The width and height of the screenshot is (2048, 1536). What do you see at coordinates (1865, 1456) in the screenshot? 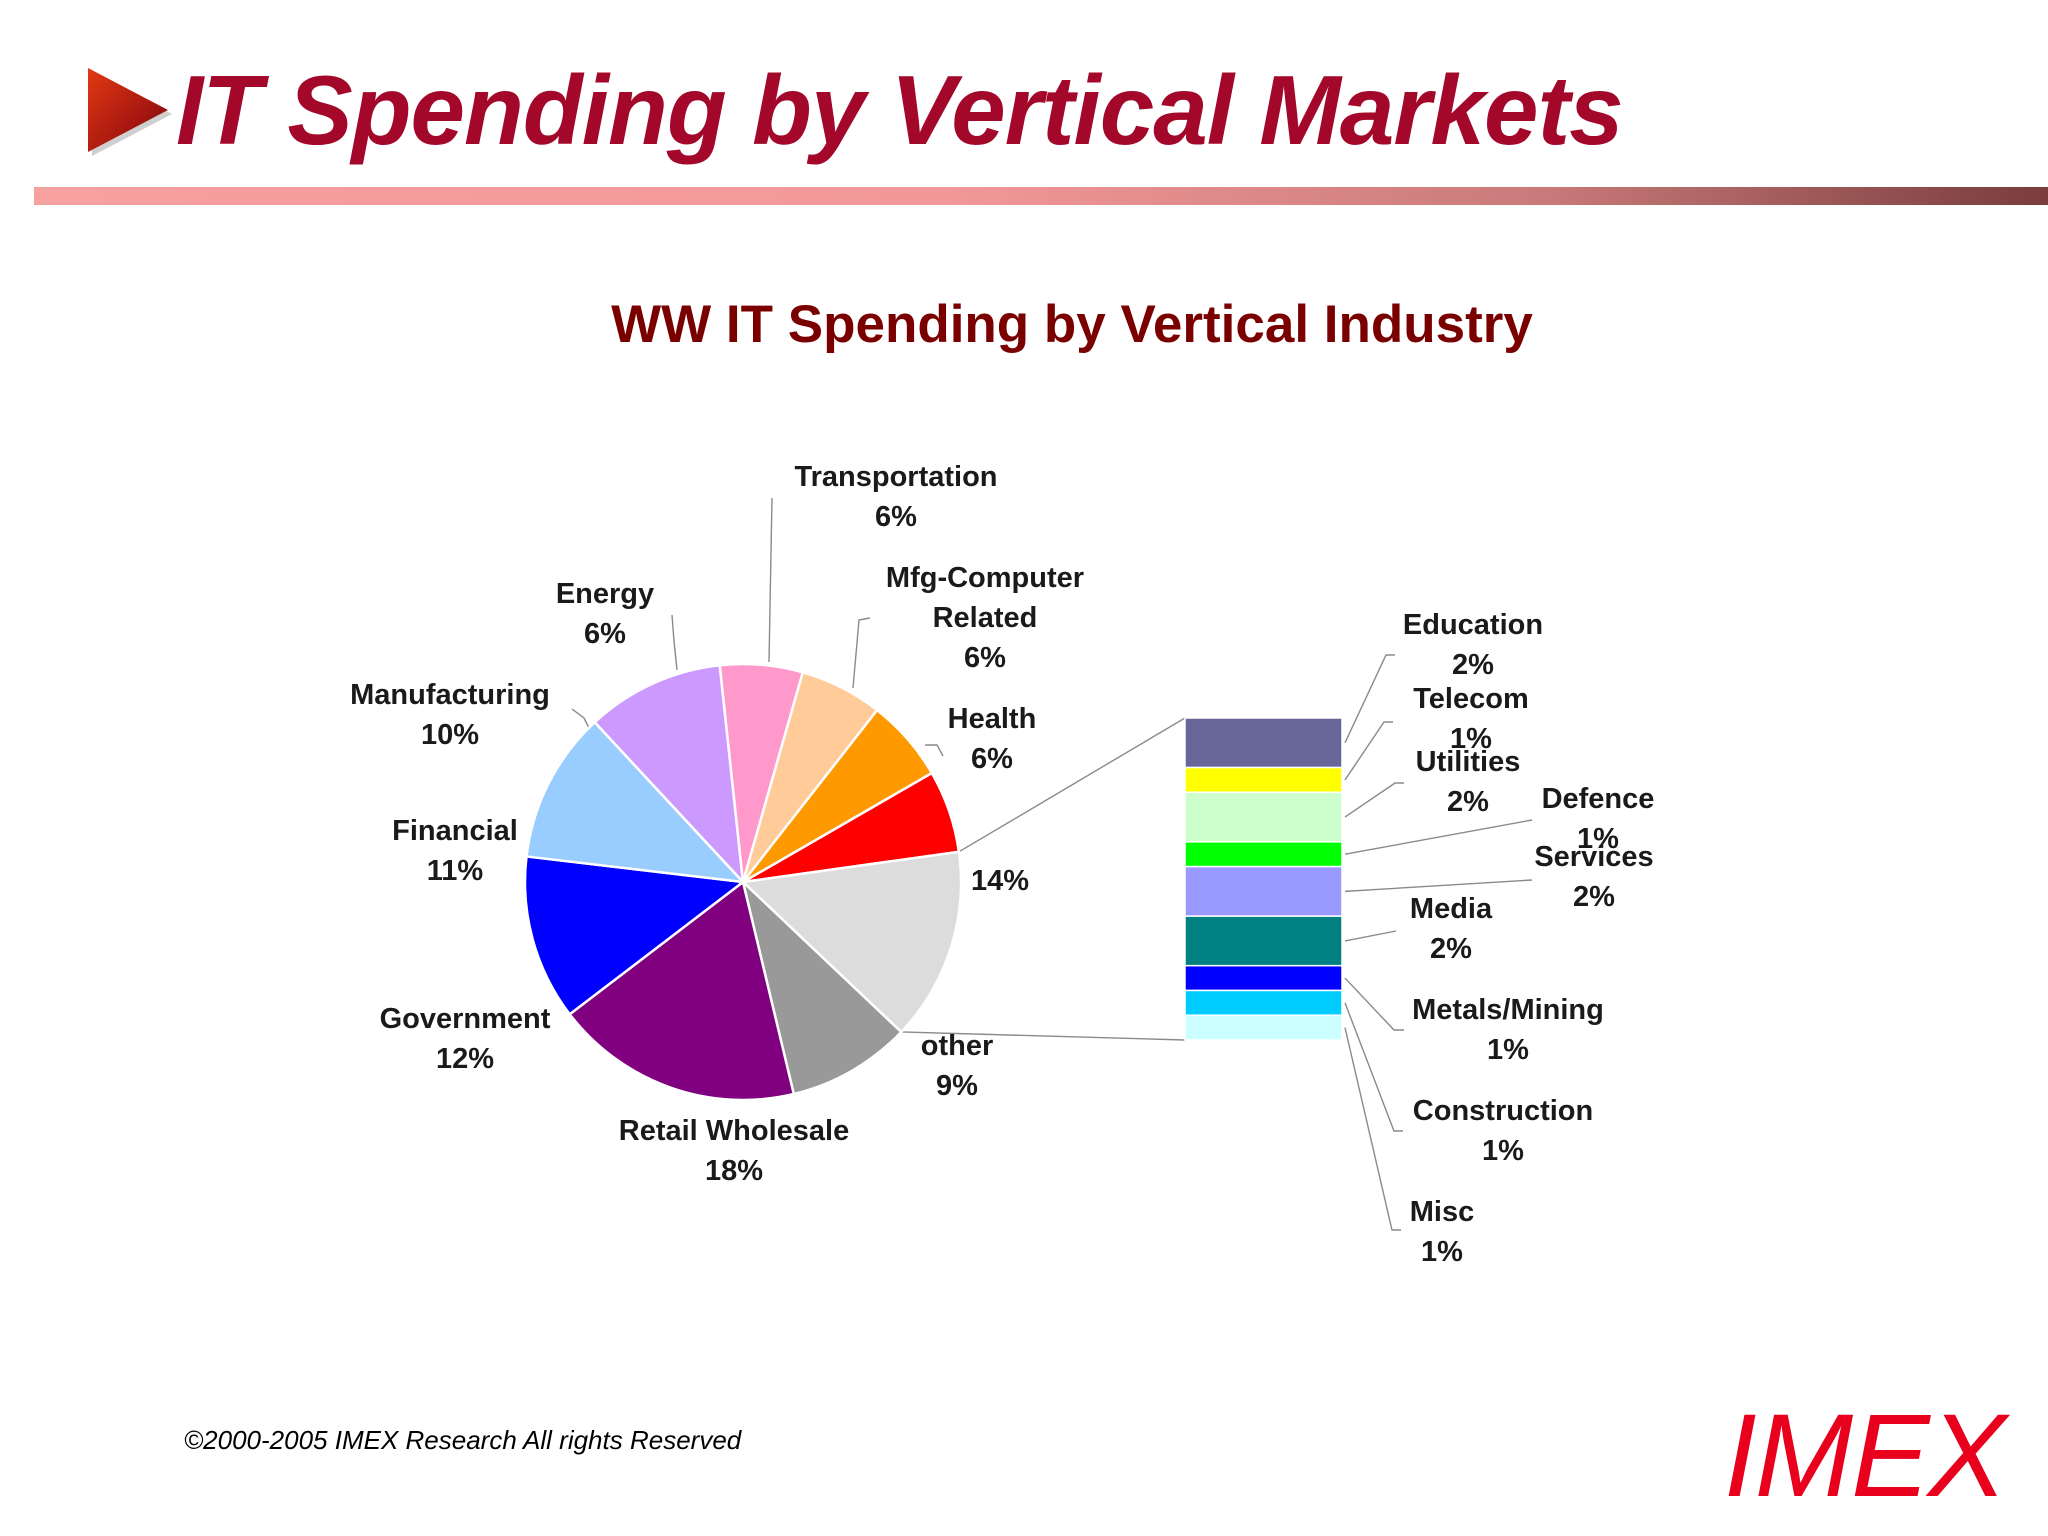
I see `imex-logo: IMEX` at bounding box center [1865, 1456].